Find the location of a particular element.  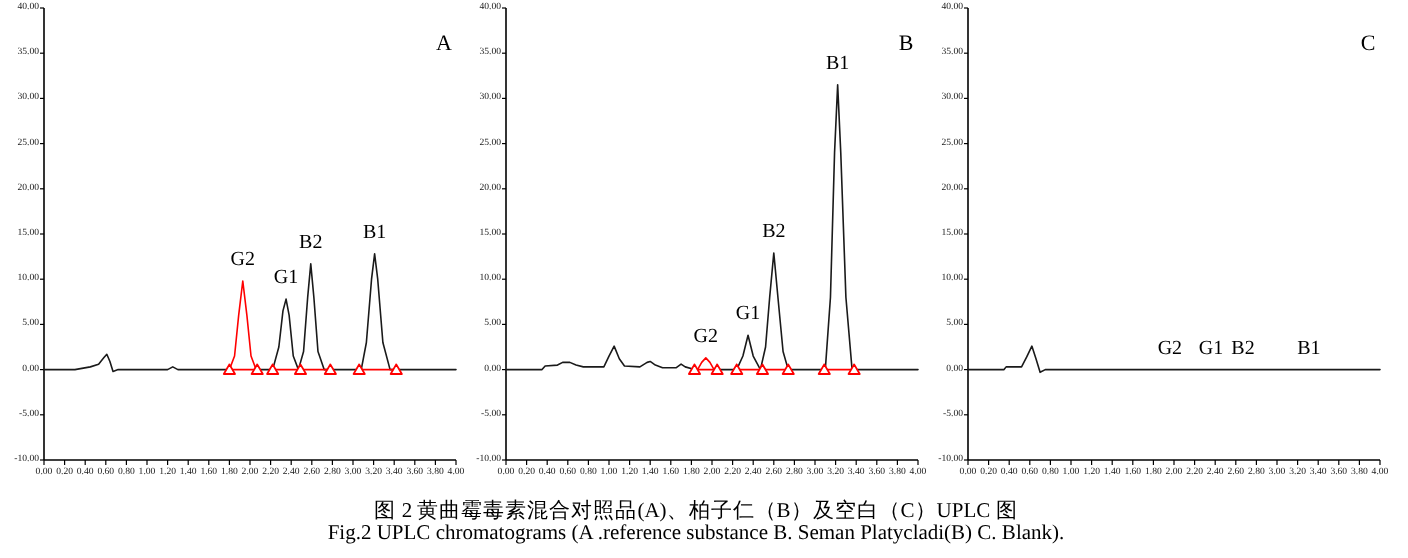

panel-label: C is located at coordinates (1368, 44).